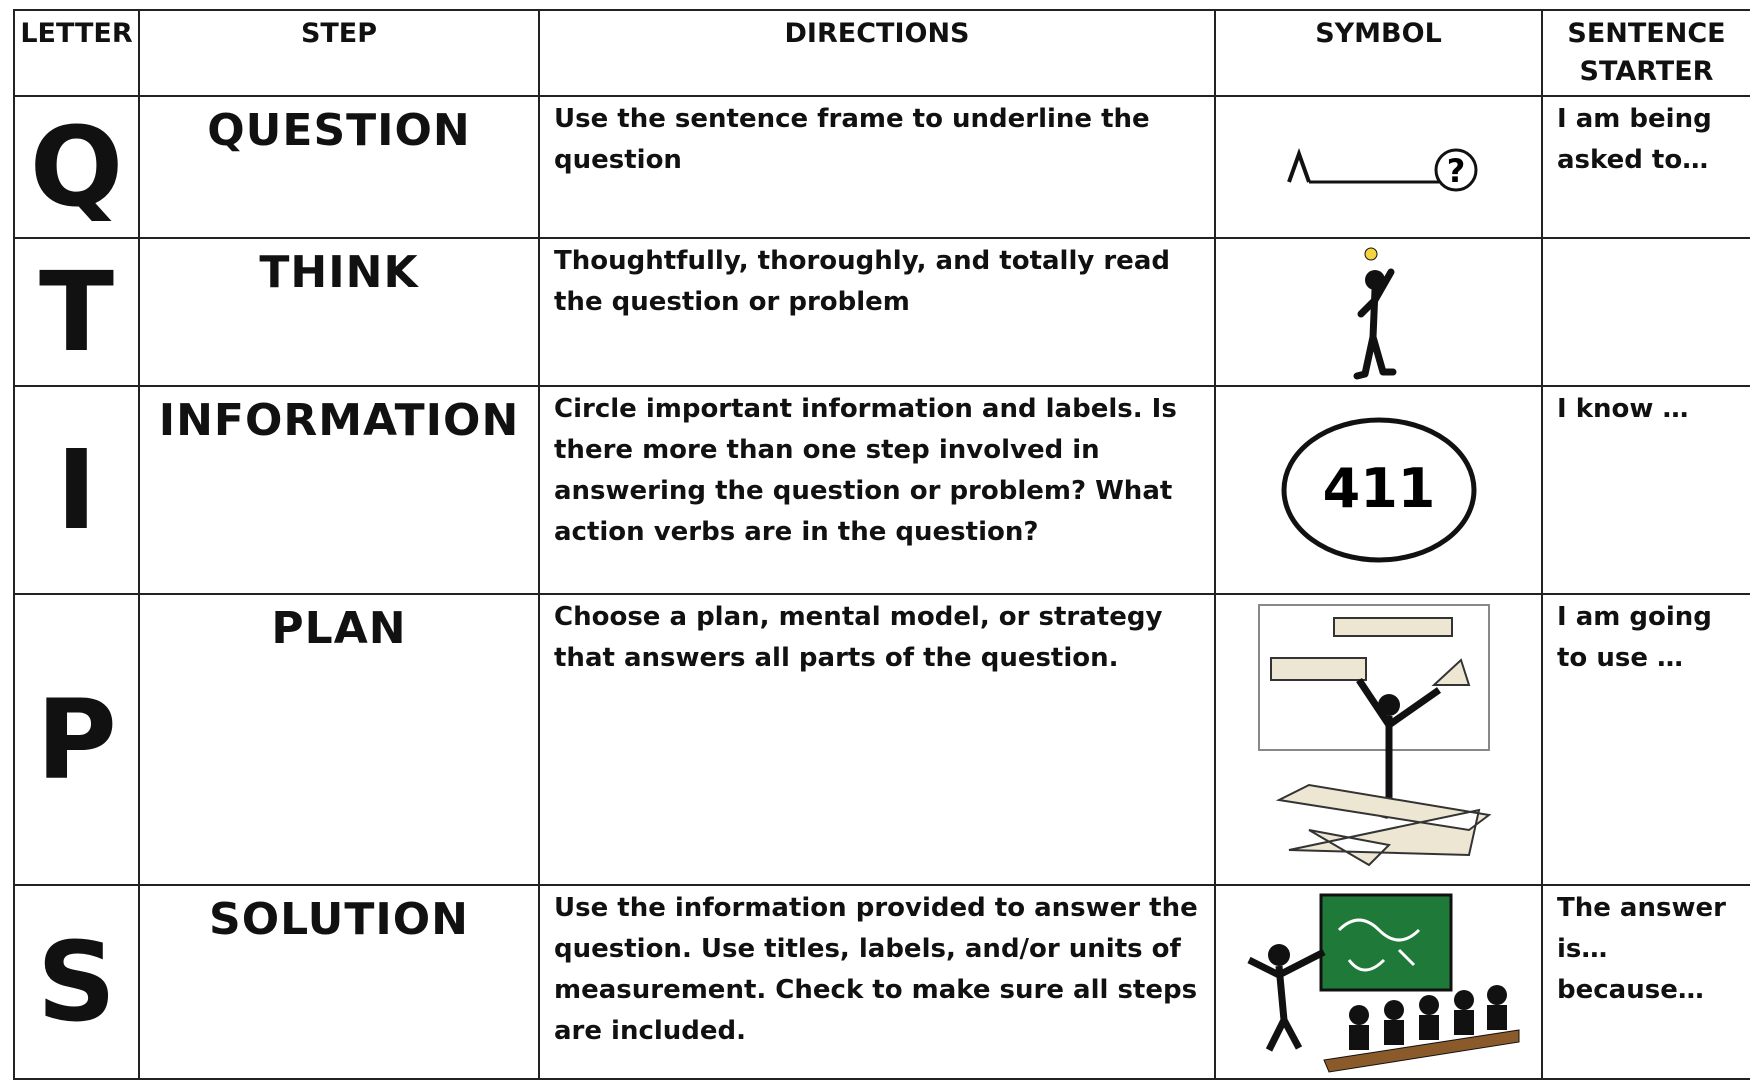  Describe the element at coordinates (877, 53) in the screenshot. I see `header-cell: DIRECTIONS` at that location.